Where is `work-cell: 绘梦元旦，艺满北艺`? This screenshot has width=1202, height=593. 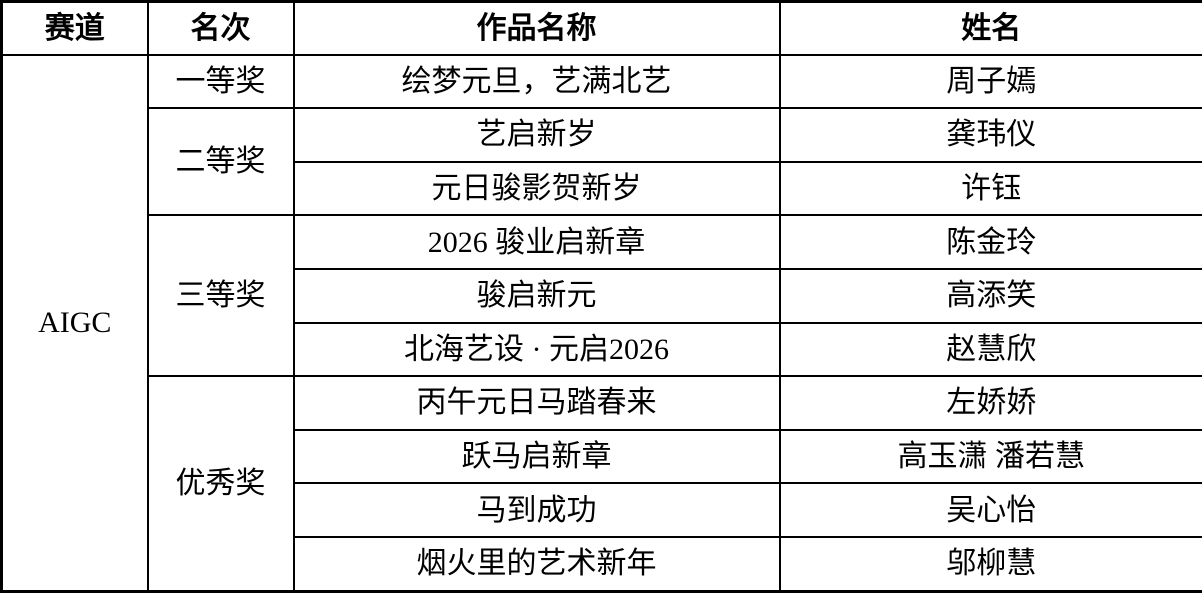
work-cell: 绘梦元旦，艺满北艺 is located at coordinates (536, 81).